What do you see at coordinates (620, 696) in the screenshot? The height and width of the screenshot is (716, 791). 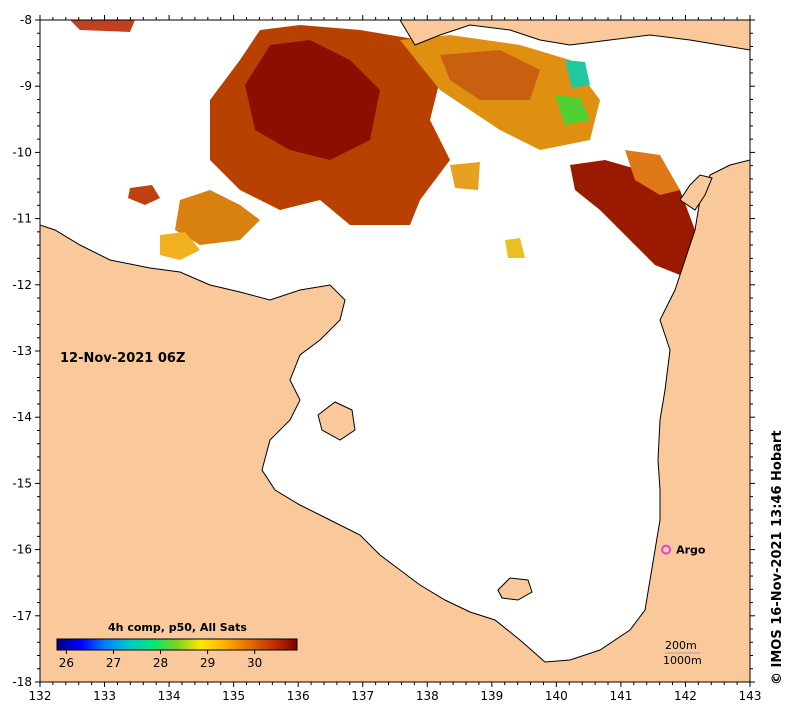 I see `x-tick-label: 141` at bounding box center [620, 696].